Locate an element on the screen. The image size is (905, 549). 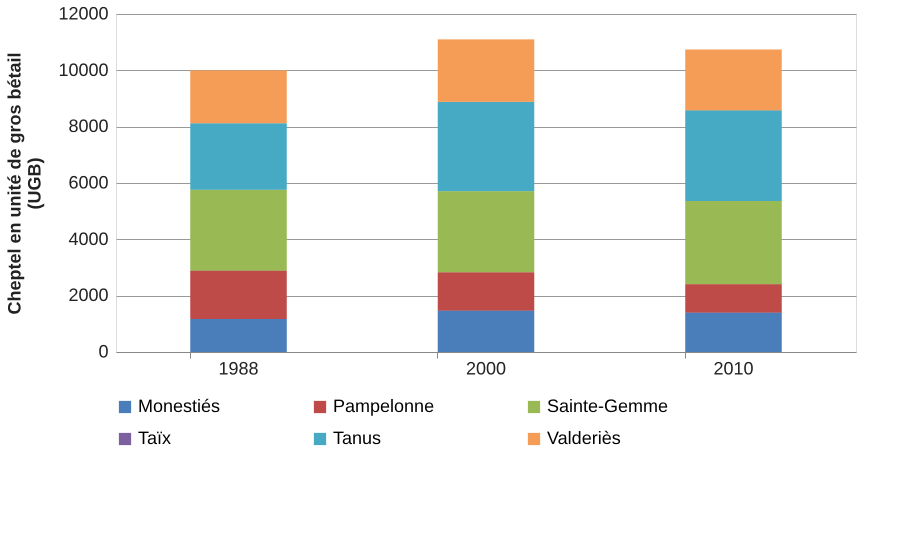
y-tick-label: 10000 is located at coordinates (83, 70).